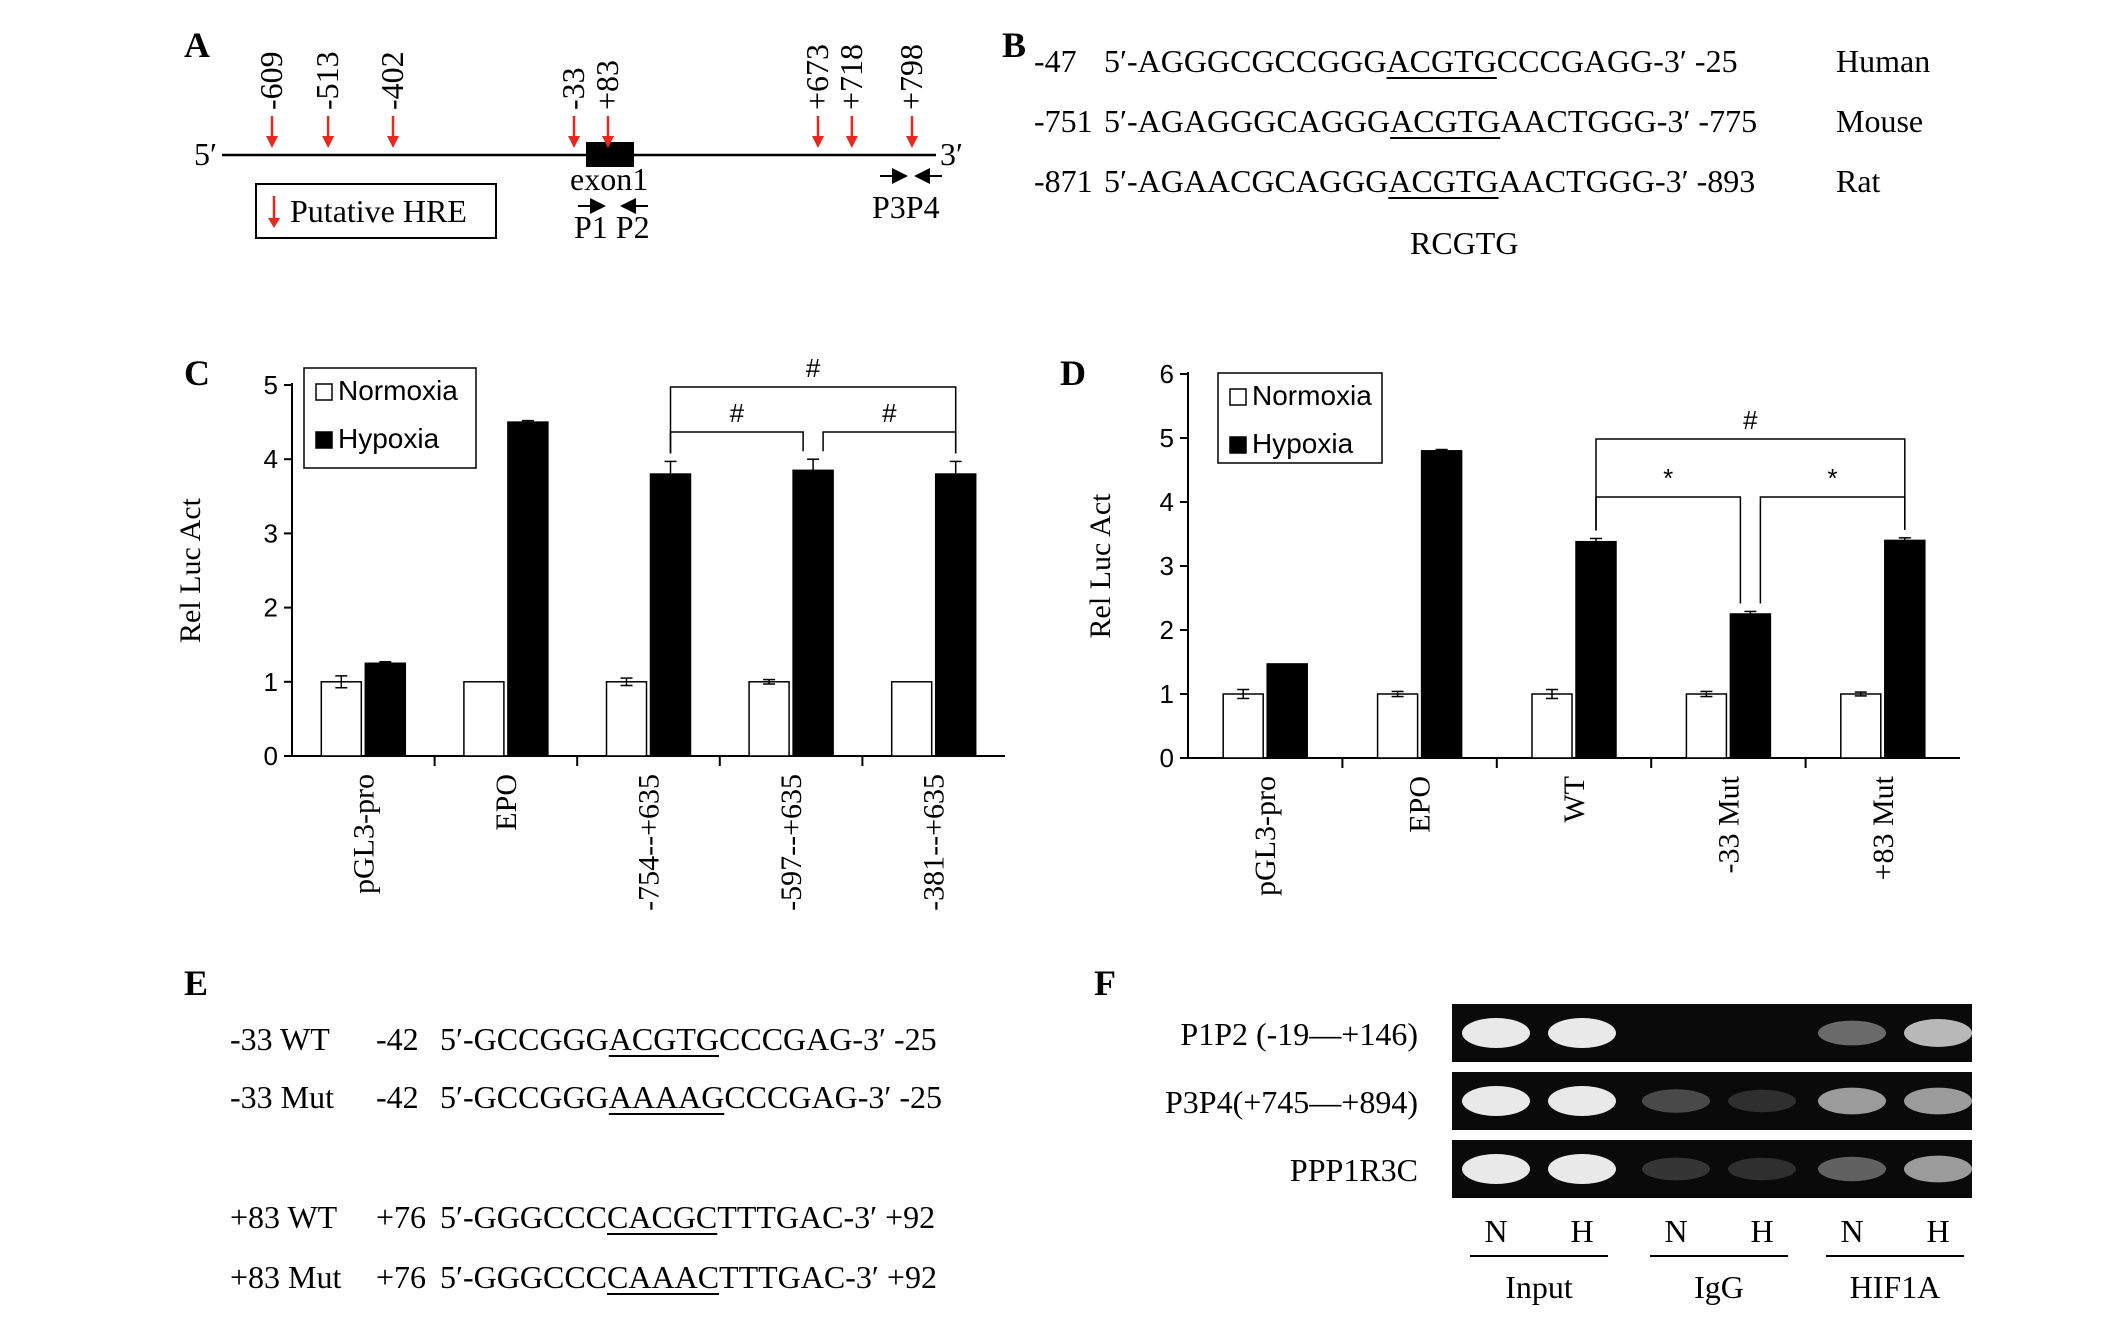 This screenshot has width=2126, height=1318. I want to click on seq-pre: 5′-GCCGGG, so click(524, 1097).